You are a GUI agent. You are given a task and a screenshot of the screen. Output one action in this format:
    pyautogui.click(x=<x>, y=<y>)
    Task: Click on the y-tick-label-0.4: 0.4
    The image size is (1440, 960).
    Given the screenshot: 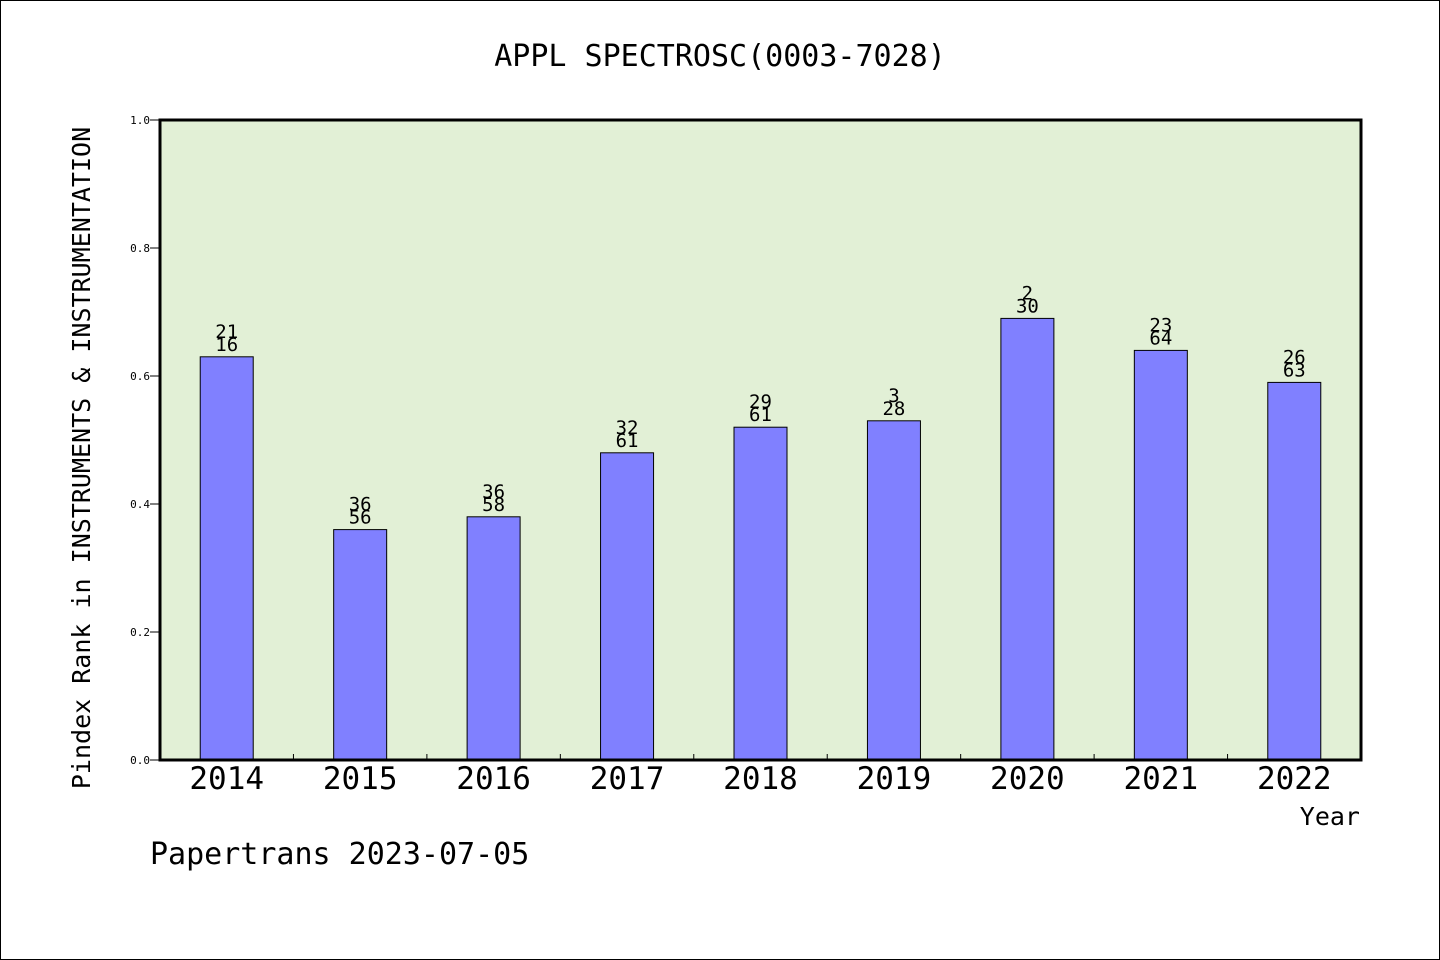 What is the action you would take?
    pyautogui.click(x=140, y=504)
    